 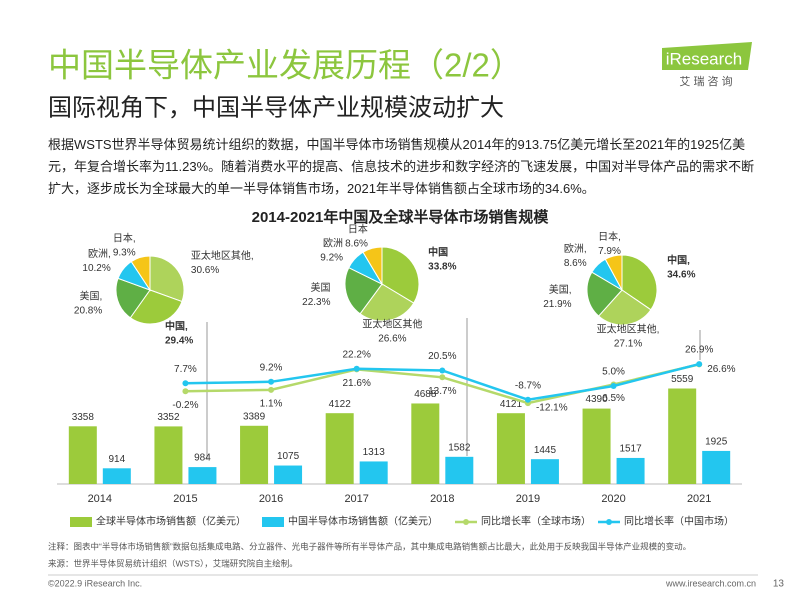 What do you see at coordinates (357, 354) in the screenshot?
I see `line-value-label: 22.2%` at bounding box center [357, 354].